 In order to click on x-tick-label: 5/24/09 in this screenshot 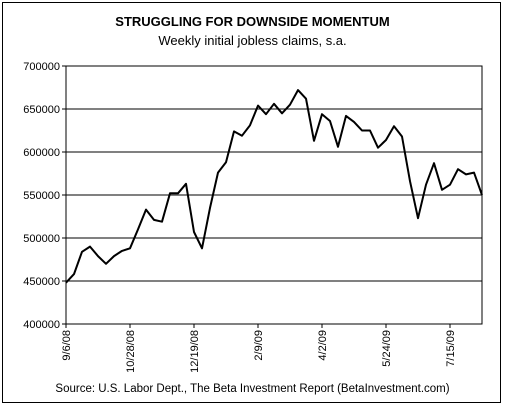, I will do `click(387, 348)`.